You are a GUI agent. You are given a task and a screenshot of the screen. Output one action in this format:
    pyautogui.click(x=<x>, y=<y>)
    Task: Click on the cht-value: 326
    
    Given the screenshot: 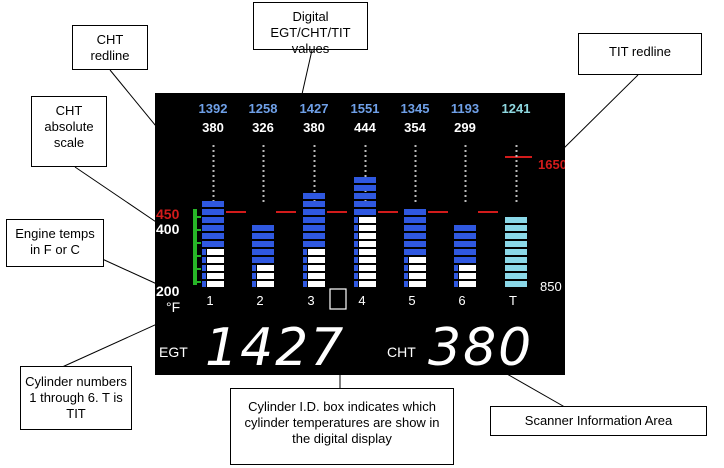 What is the action you would take?
    pyautogui.click(x=263, y=127)
    